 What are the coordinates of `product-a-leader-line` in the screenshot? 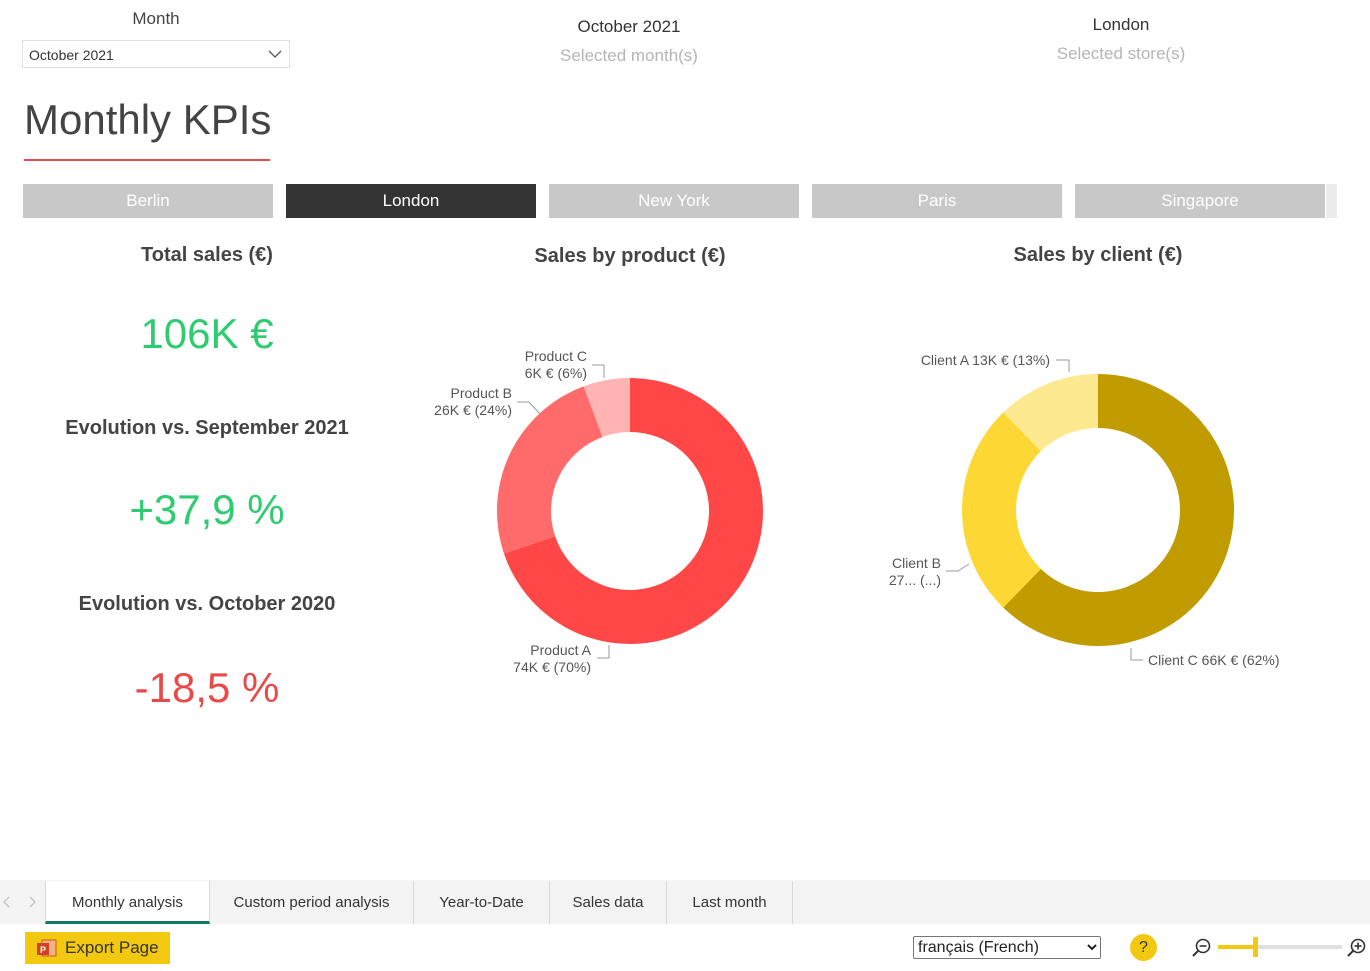 It's located at (603, 652).